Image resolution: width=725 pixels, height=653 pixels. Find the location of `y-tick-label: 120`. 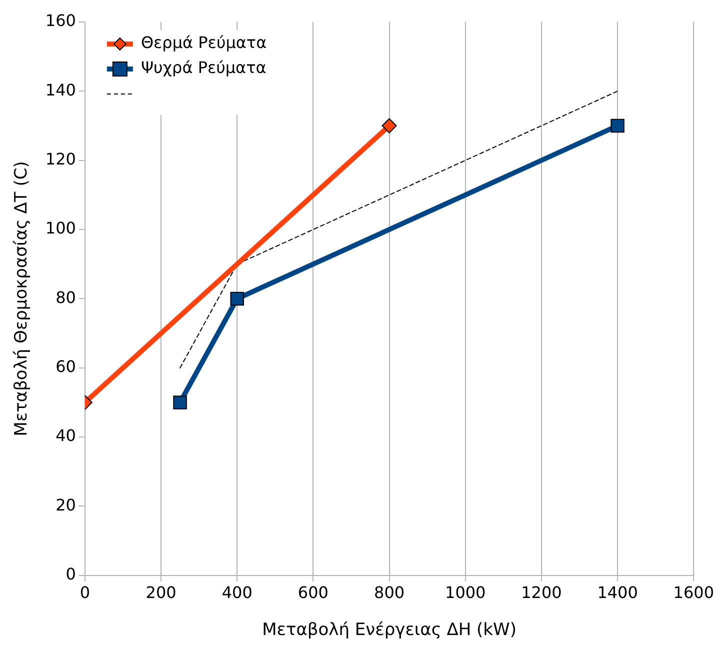

y-tick-label: 120 is located at coordinates (60, 159).